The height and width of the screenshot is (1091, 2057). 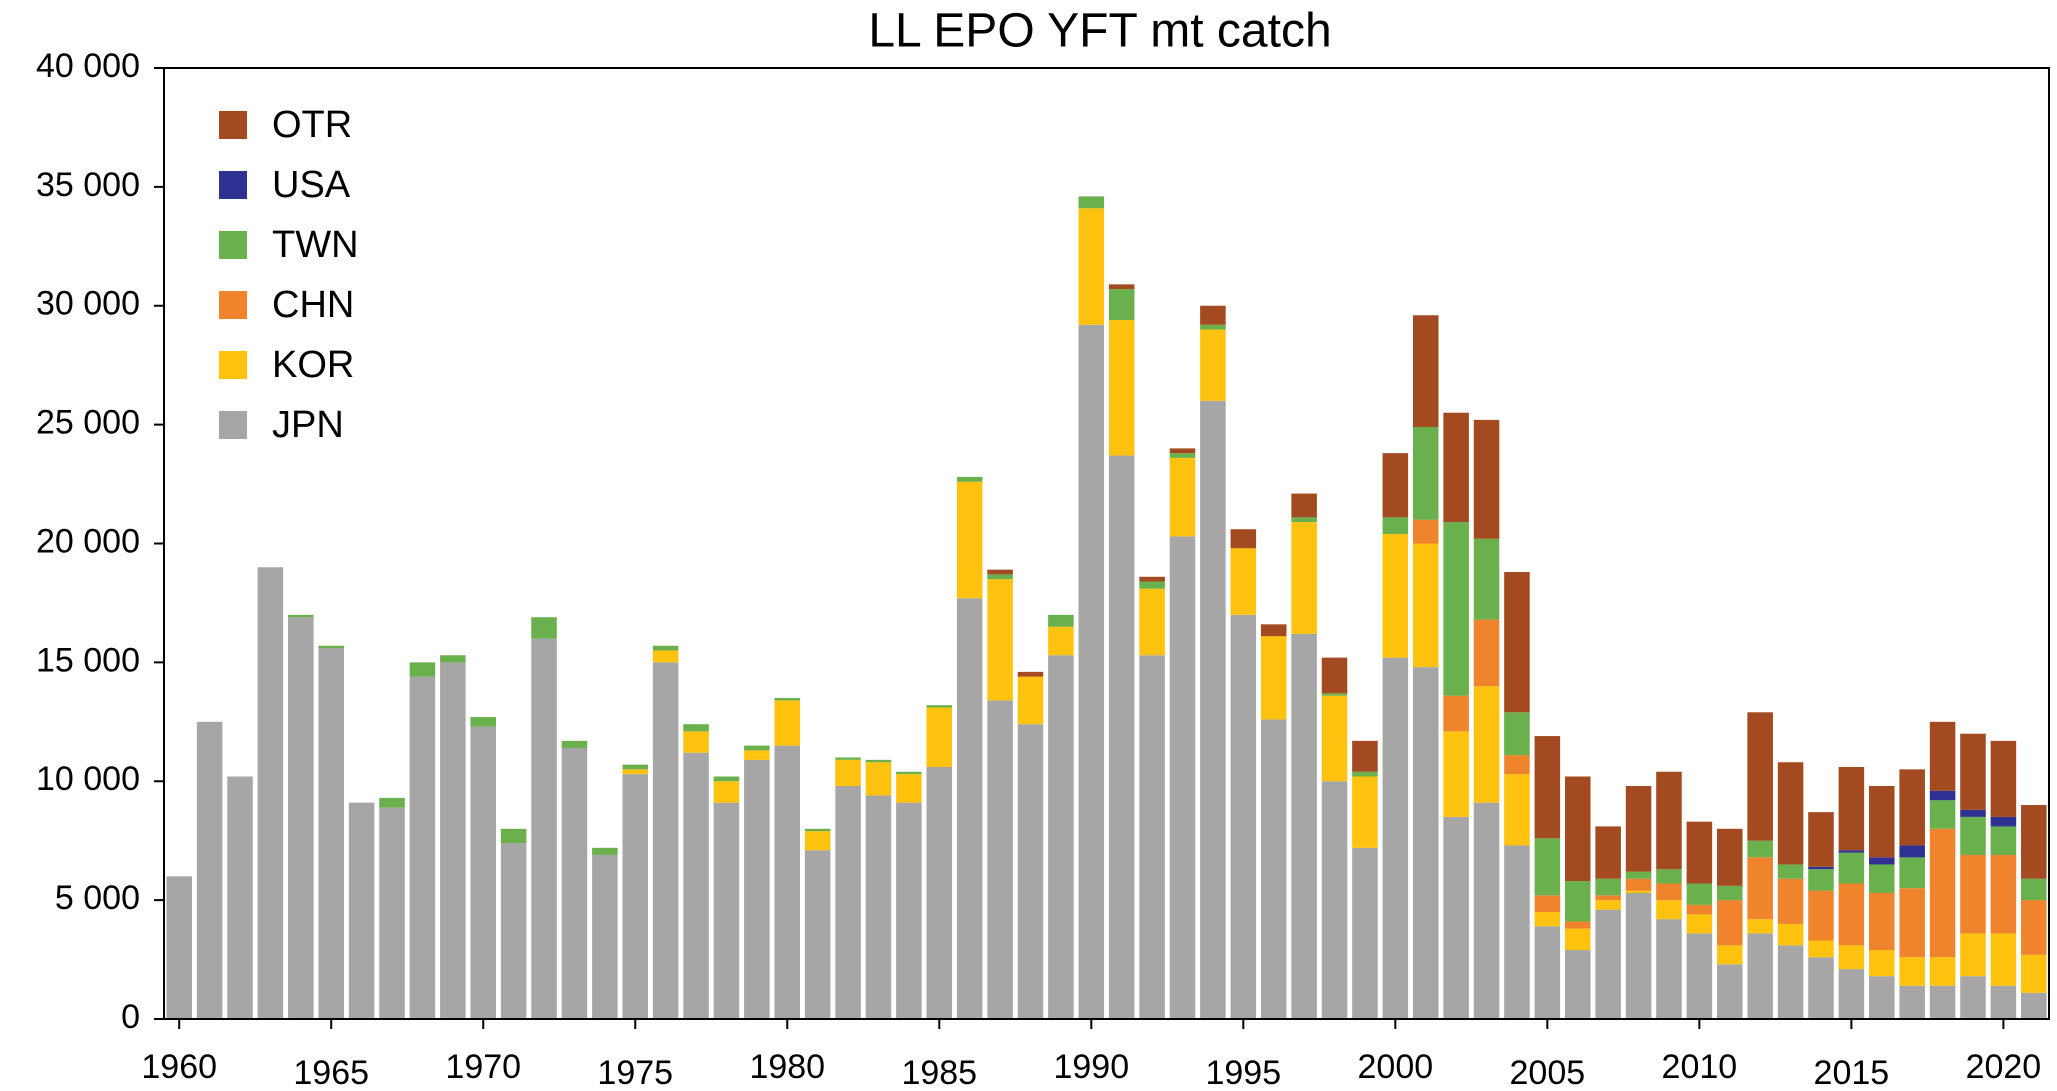 What do you see at coordinates (1396, 1067) in the screenshot?
I see `x-tick-label: 2000` at bounding box center [1396, 1067].